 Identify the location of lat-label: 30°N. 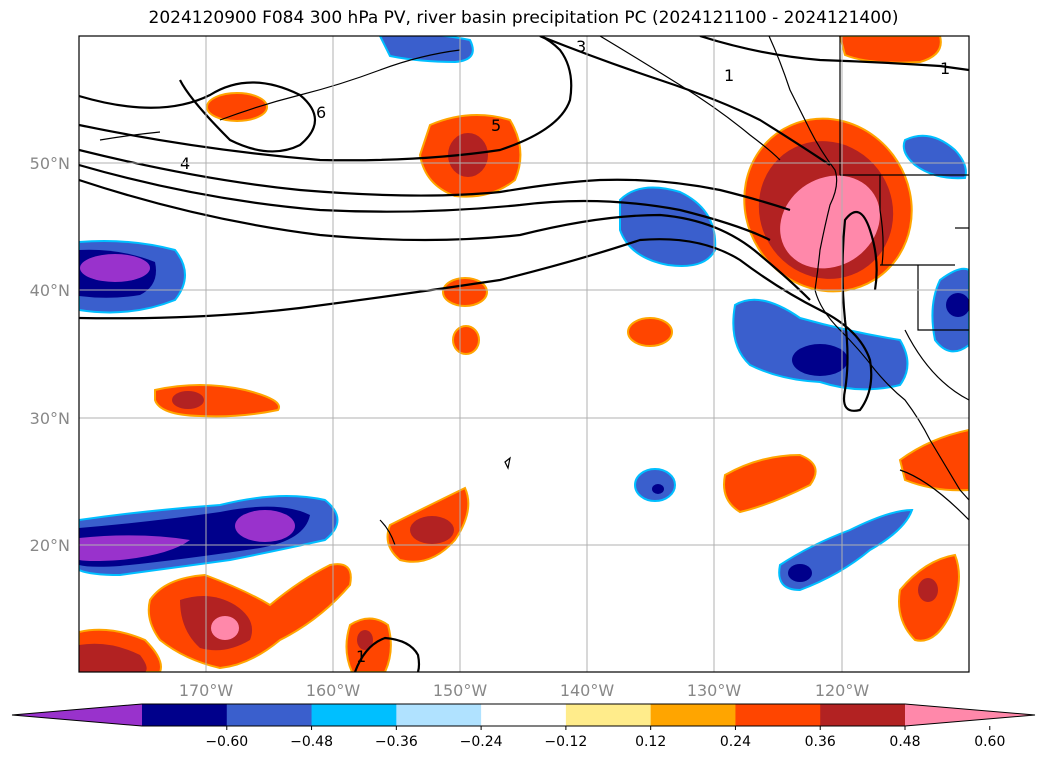
(50, 418).